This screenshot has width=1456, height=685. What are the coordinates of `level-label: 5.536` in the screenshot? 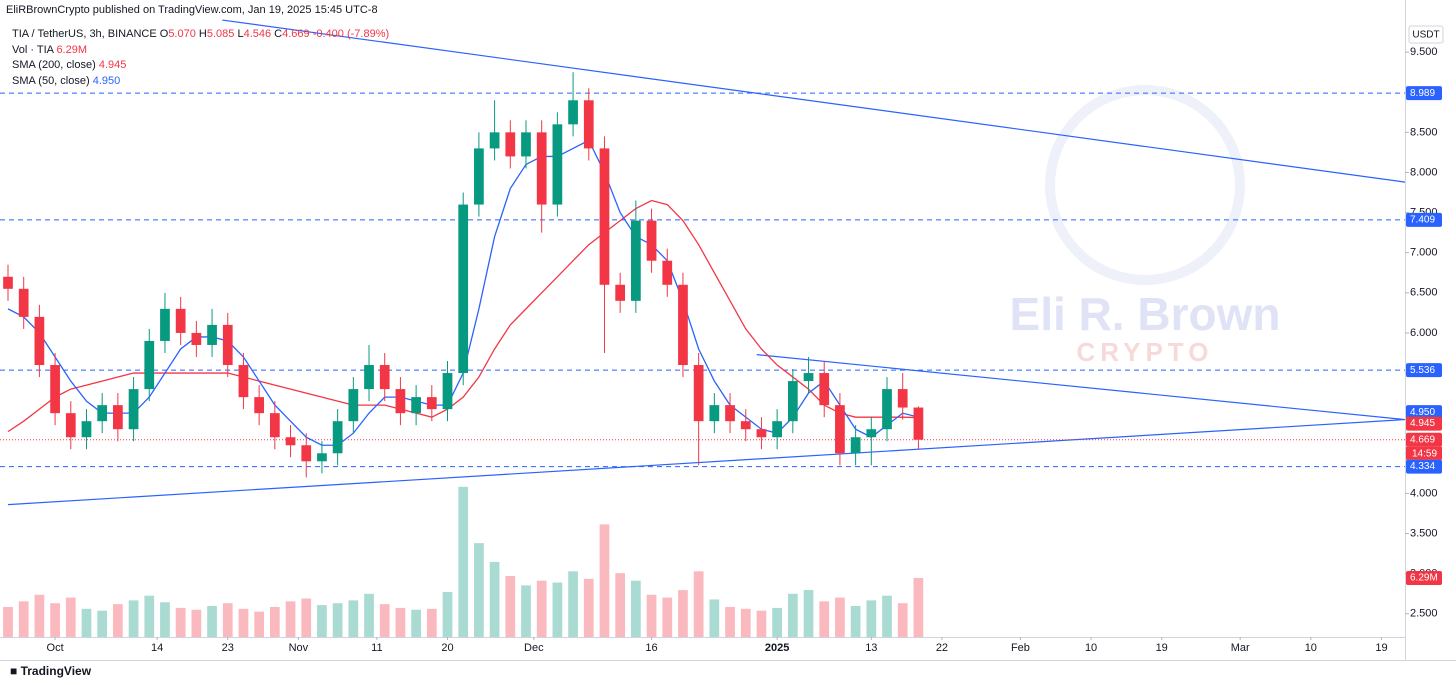 It's located at (1422, 370).